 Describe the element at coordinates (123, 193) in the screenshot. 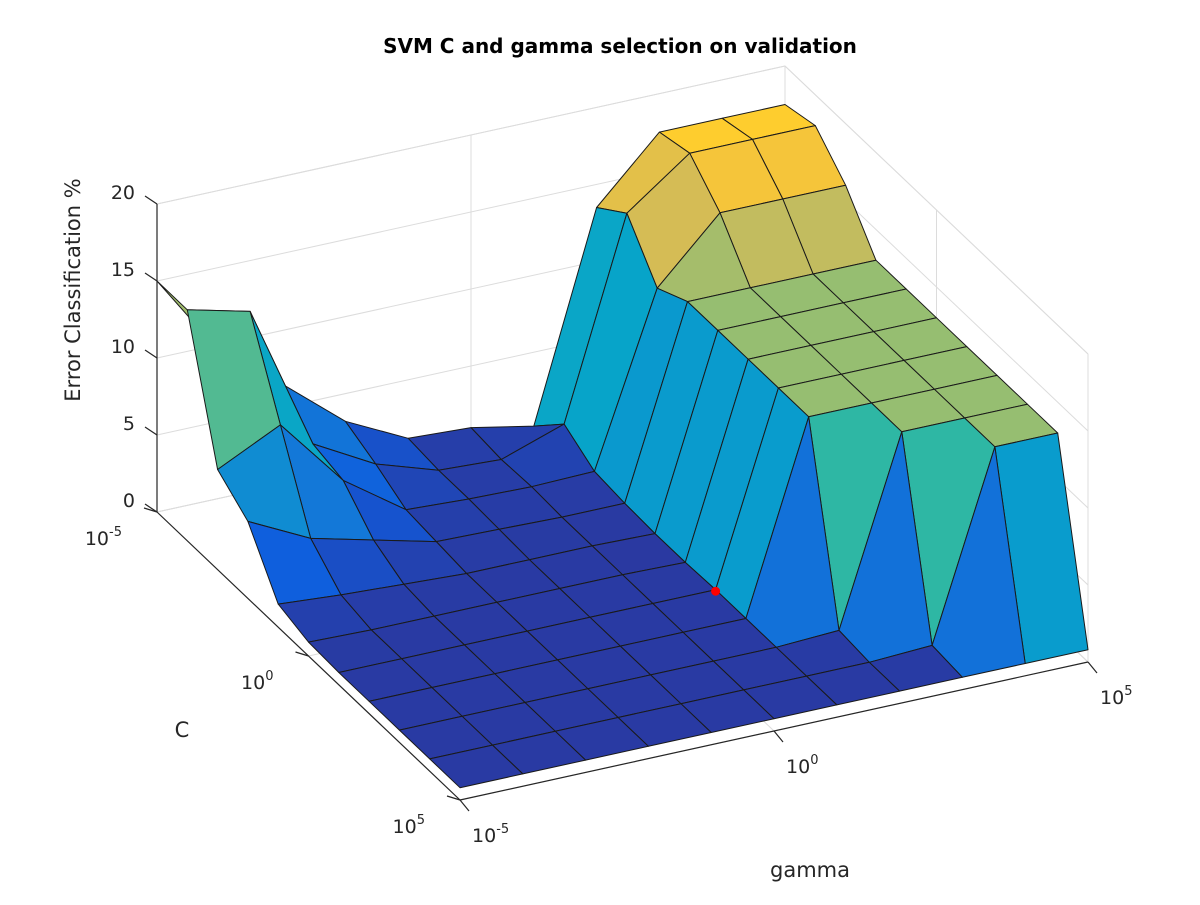

I see `z-tick-label: 20` at that location.